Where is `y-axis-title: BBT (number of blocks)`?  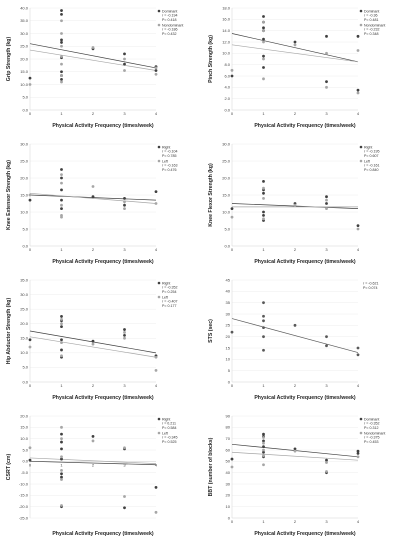
y-axis-title: BBT (number of blocks) is located at coordinates (211, 466).